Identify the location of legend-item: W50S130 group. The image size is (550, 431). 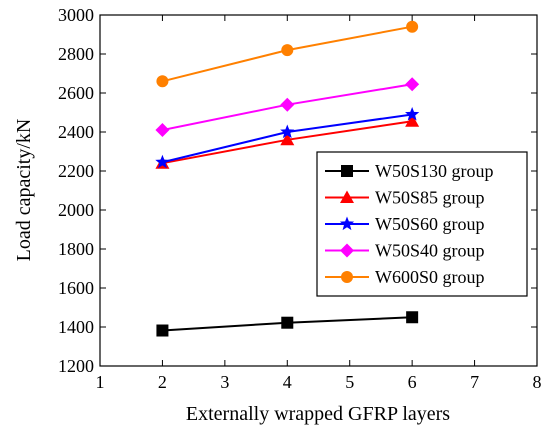
(409, 171).